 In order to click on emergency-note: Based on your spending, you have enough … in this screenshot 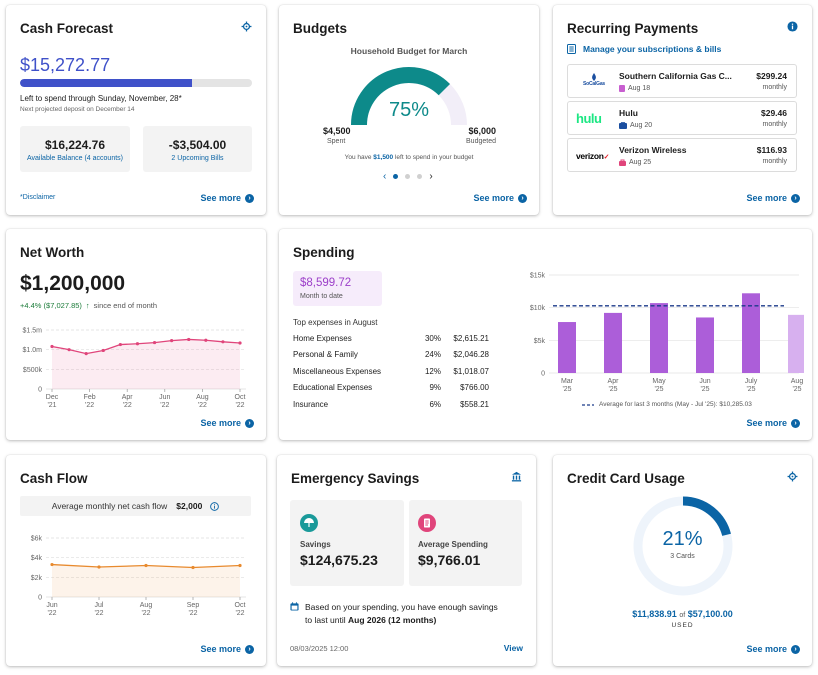, I will do `click(401, 614)`.